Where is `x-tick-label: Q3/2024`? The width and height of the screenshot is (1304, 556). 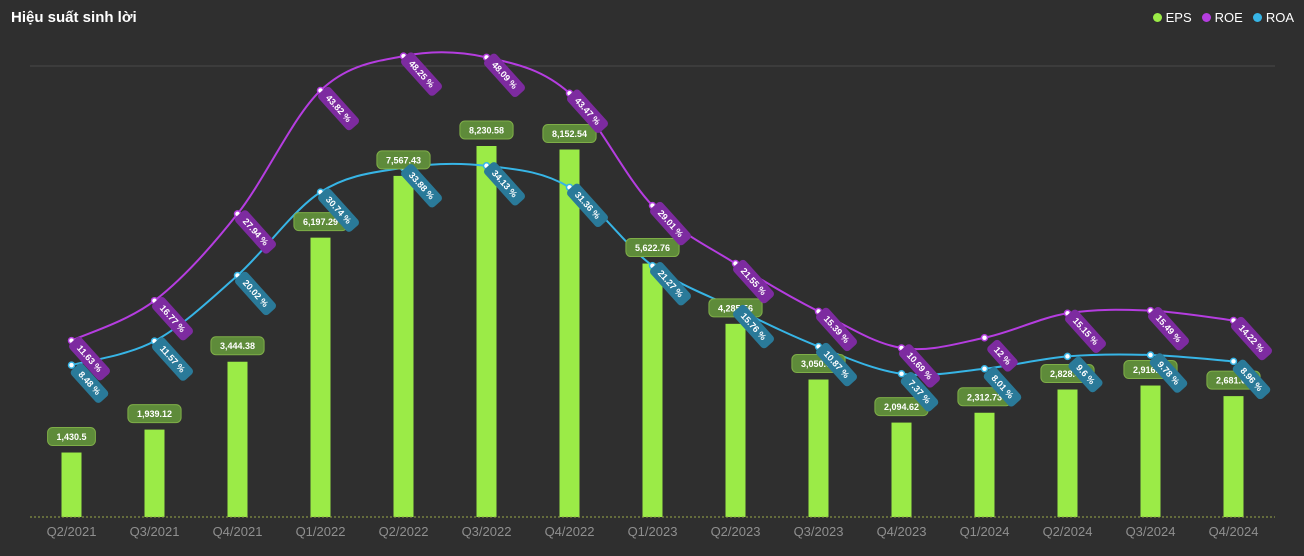
x-tick-label: Q3/2024 is located at coordinates (1151, 531).